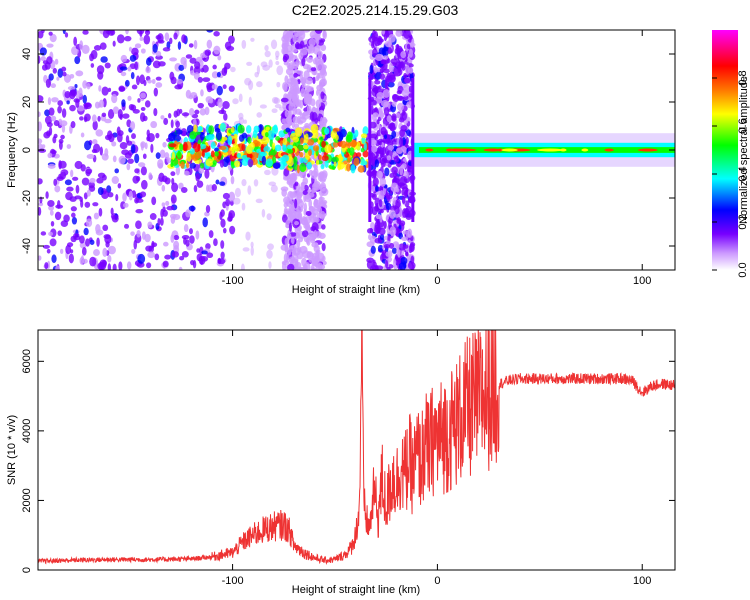 Image resolution: width=750 pixels, height=600 pixels. I want to click on spectrogram-x-axis-label: Height of straight line (km), so click(356, 290).